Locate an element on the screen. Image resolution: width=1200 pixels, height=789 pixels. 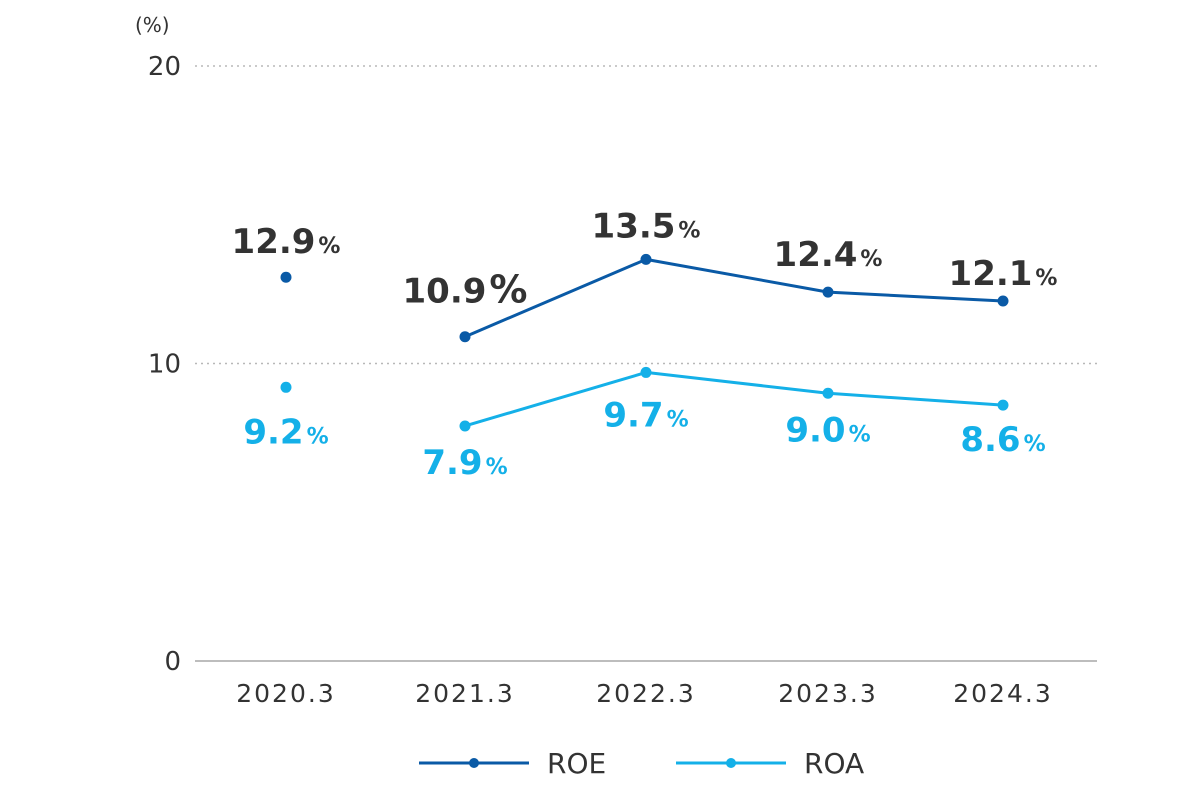
data-label-roe: 12.4% is located at coordinates (828, 255).